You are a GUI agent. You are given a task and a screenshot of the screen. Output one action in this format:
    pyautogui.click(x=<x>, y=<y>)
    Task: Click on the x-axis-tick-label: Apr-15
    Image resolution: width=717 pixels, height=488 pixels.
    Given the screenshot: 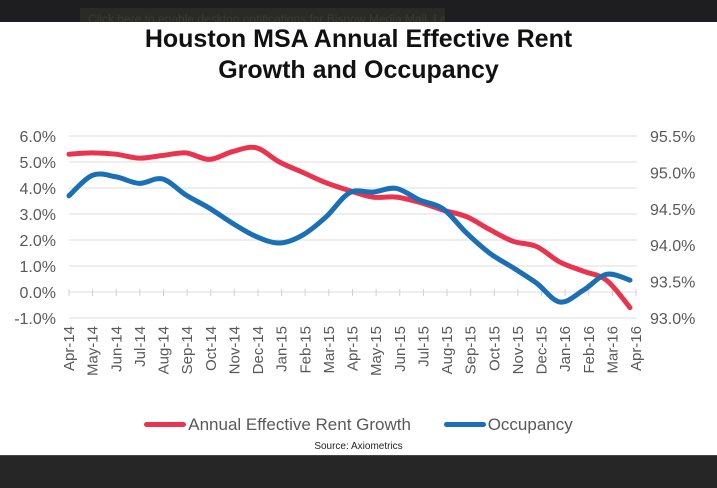 What is the action you would take?
    pyautogui.click(x=353, y=348)
    